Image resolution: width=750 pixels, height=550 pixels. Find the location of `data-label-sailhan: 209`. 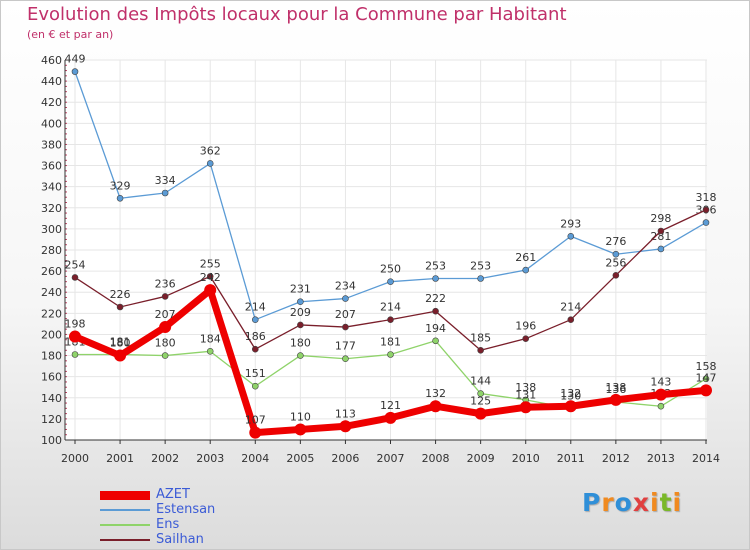

data-label-sailhan: 209 is located at coordinates (300, 312).